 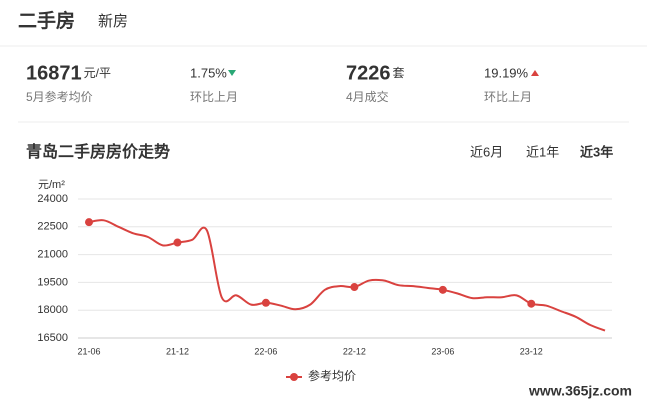 What do you see at coordinates (52, 338) in the screenshot?
I see `y-tick-label: 16500` at bounding box center [52, 338].